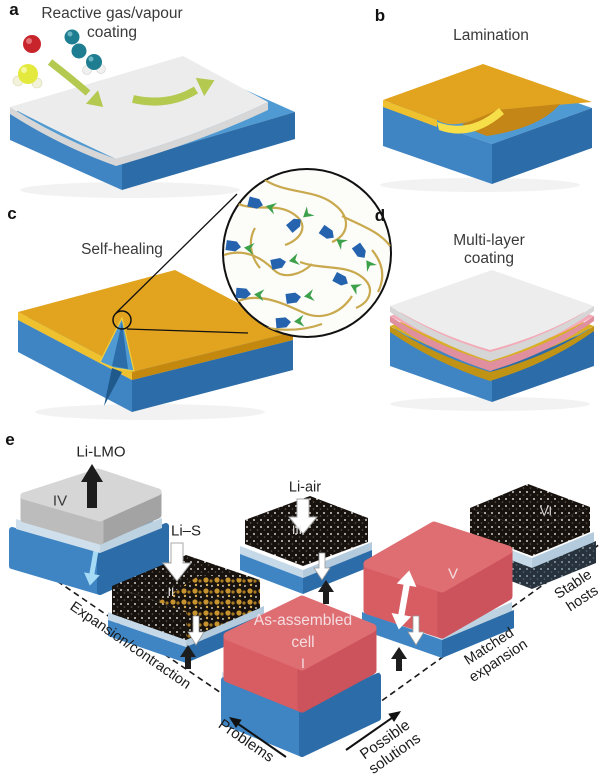 This screenshot has width=600, height=784. I want to click on panel-b-title: Lamination, so click(491, 36).